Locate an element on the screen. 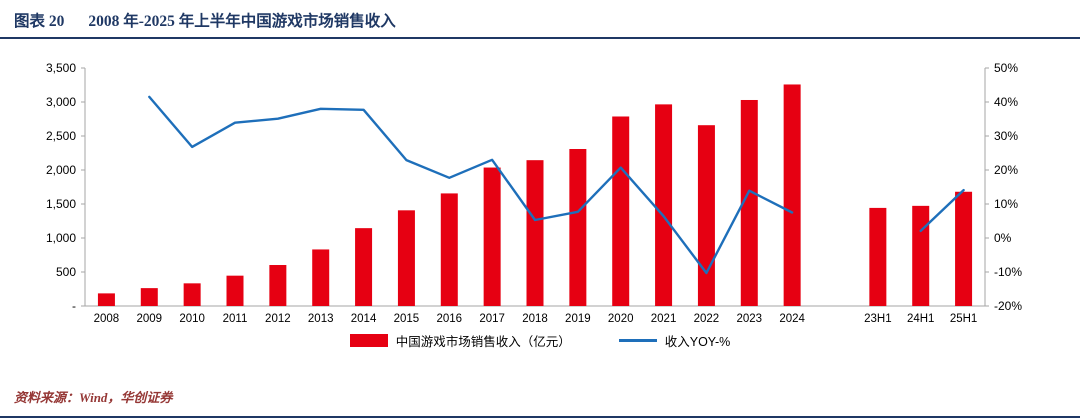 Image resolution: width=1080 pixels, height=418 pixels. bar-2014 is located at coordinates (364, 267).